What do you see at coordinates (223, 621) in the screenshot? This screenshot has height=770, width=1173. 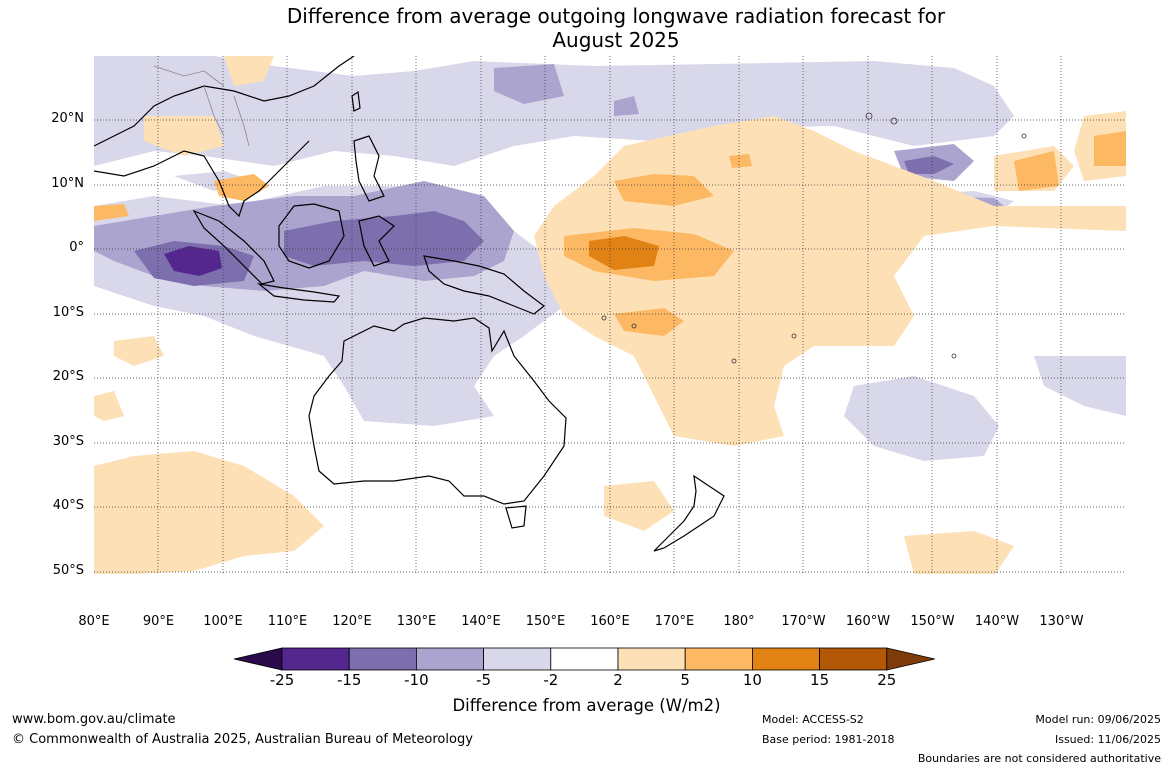 I see `lon-label: 100°E` at bounding box center [223, 621].